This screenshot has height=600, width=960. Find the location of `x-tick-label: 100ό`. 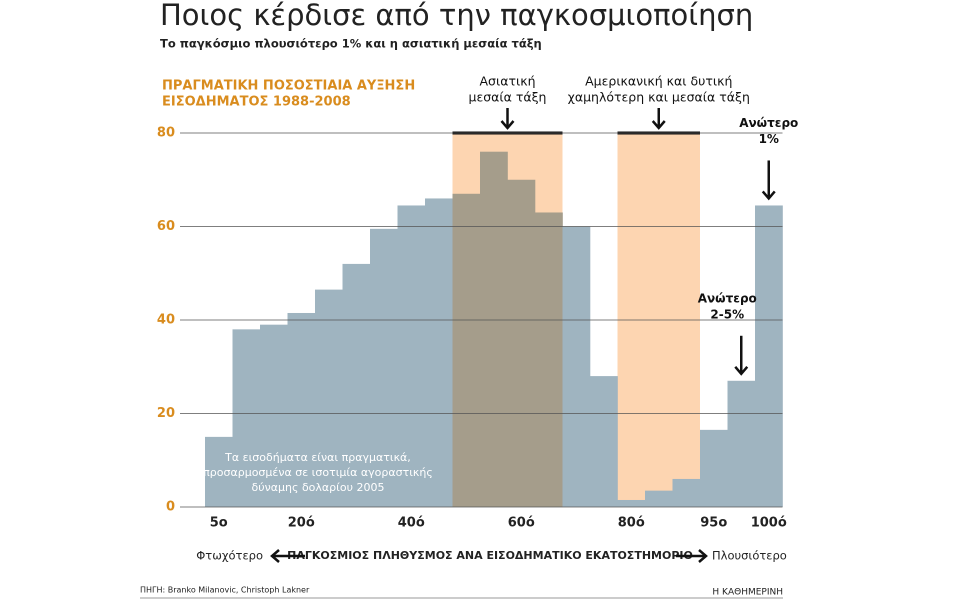

x-tick-label: 100ό is located at coordinates (769, 523).